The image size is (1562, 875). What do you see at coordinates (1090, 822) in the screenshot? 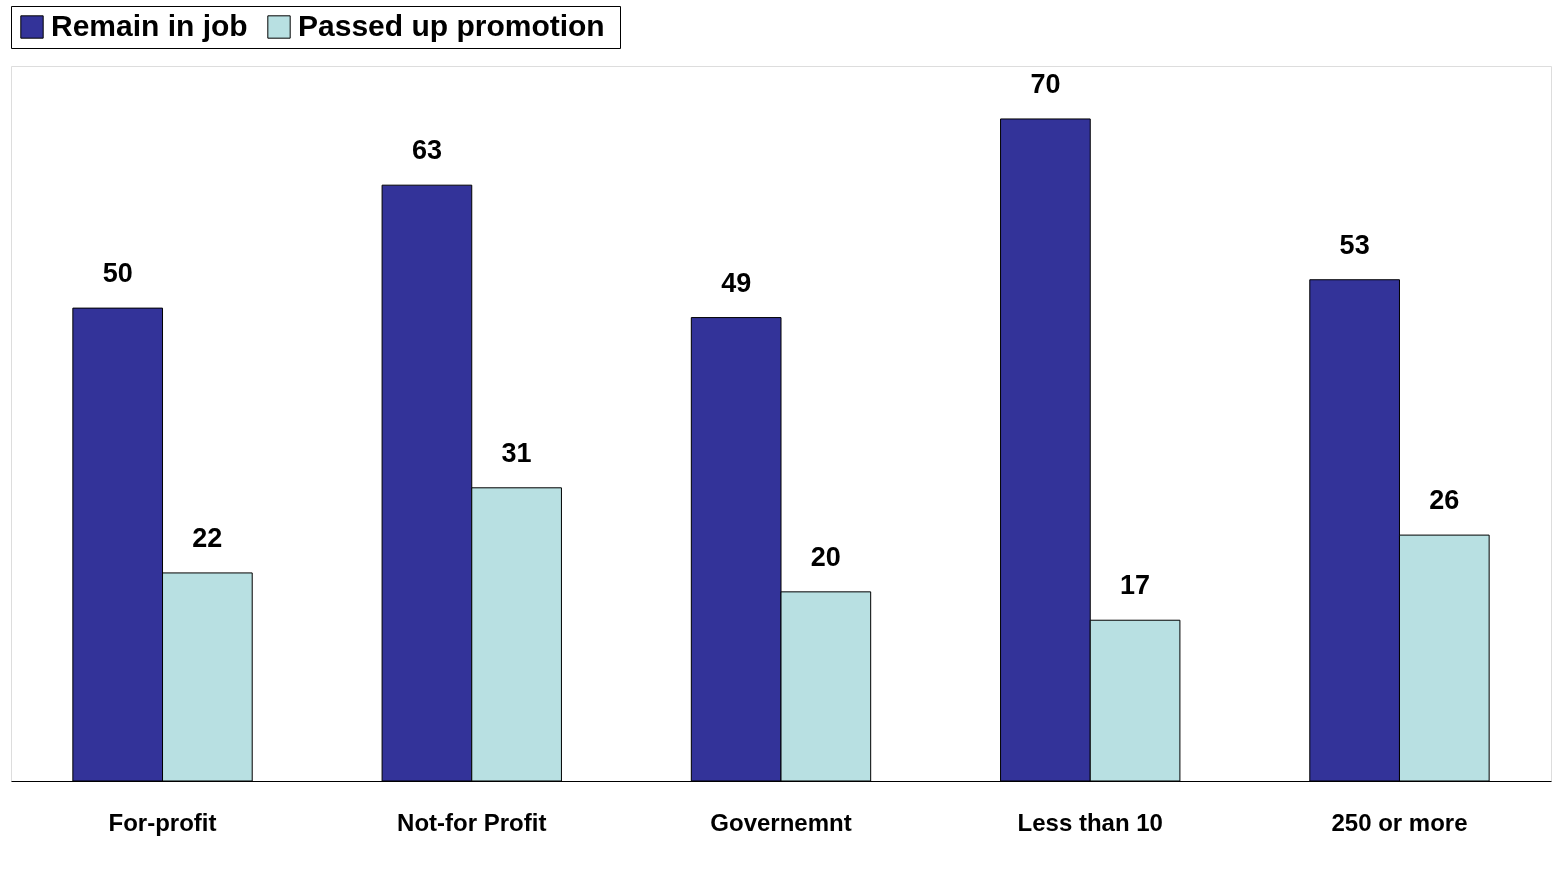
I see `x-tick-label: Less than 10` at bounding box center [1090, 822].